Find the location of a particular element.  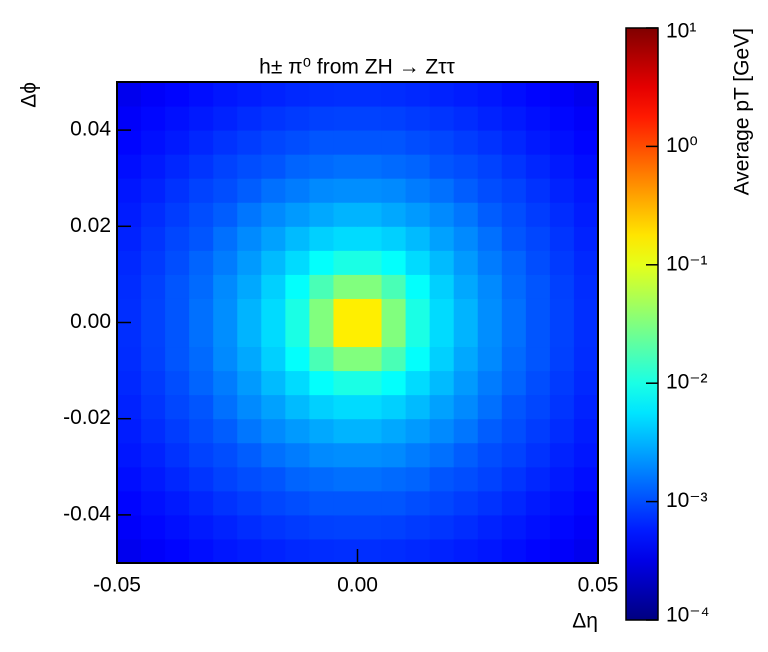

x-axis-label: Δη is located at coordinates (585, 621).